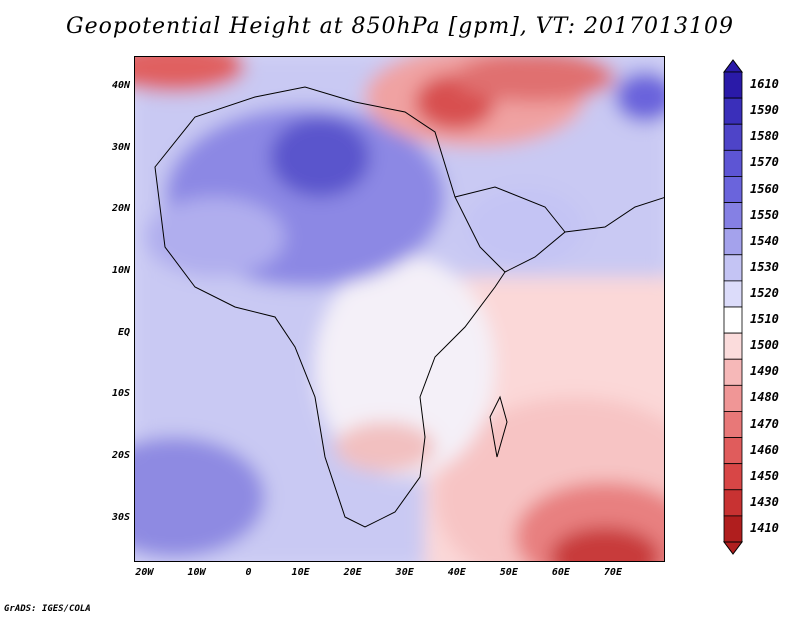 This screenshot has width=800, height=618. I want to click on madagascar-coastline, so click(498, 426).